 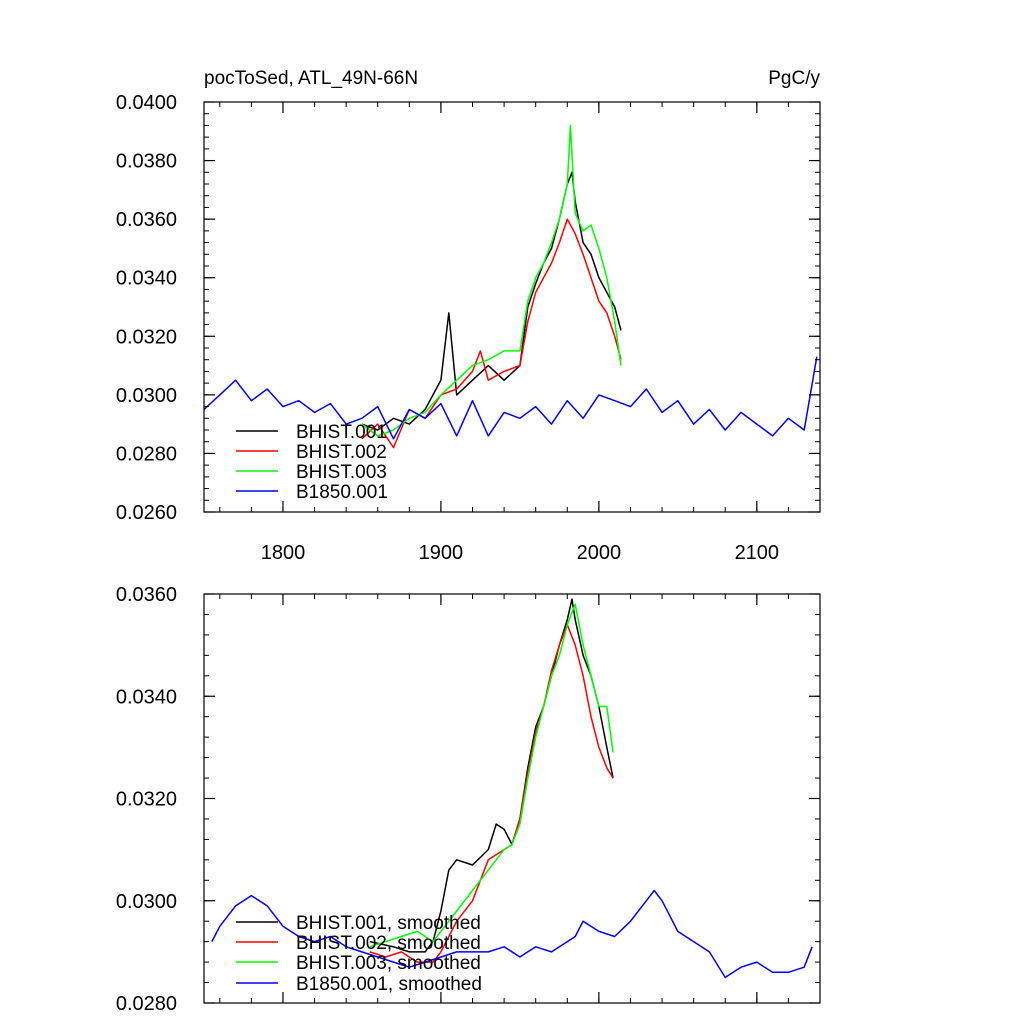 What do you see at coordinates (146, 513) in the screenshot?
I see `y-tick-label: 0.0260` at bounding box center [146, 513].